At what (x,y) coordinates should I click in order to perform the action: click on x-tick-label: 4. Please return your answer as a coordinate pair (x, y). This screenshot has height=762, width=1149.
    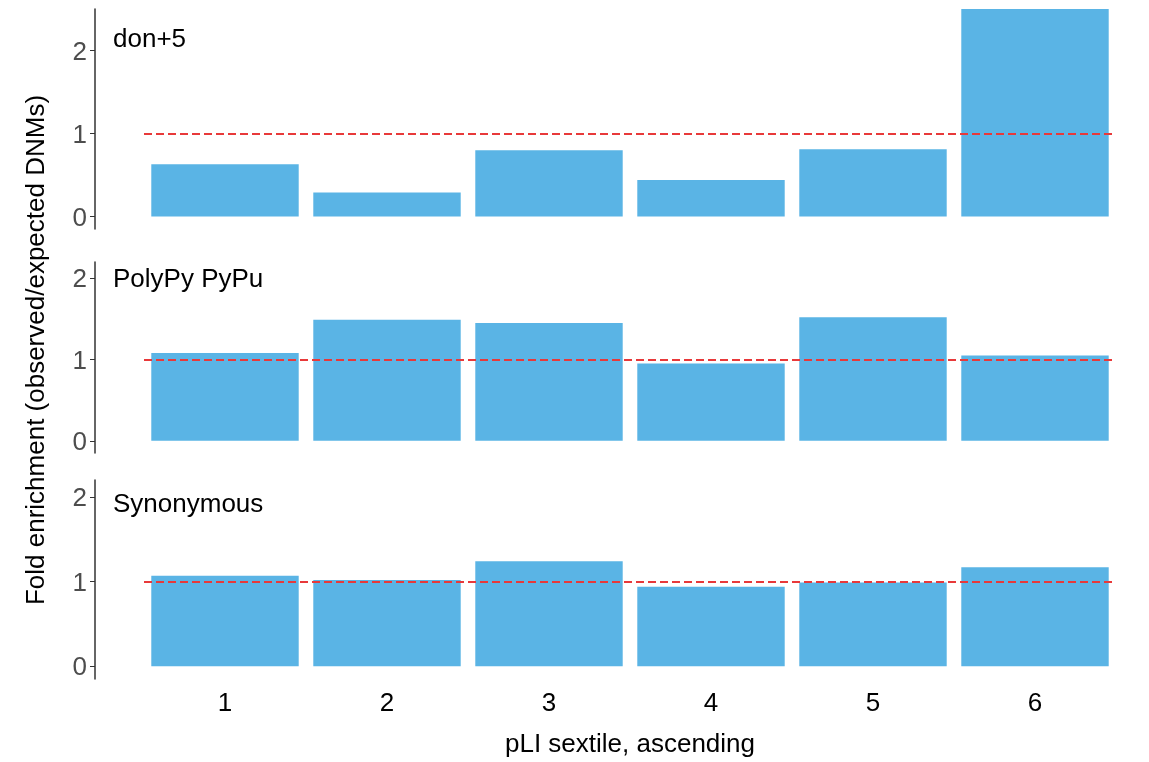
    Looking at the image, I should click on (711, 702).